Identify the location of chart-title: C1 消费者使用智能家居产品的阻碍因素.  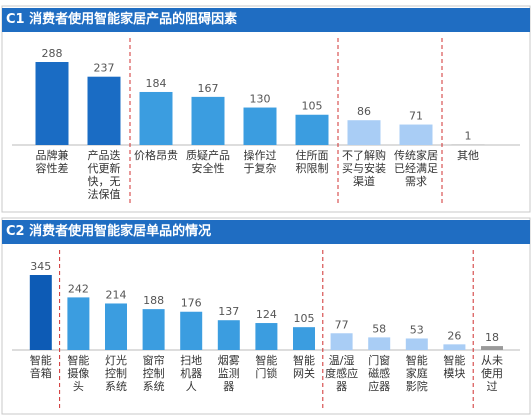
(122, 19).